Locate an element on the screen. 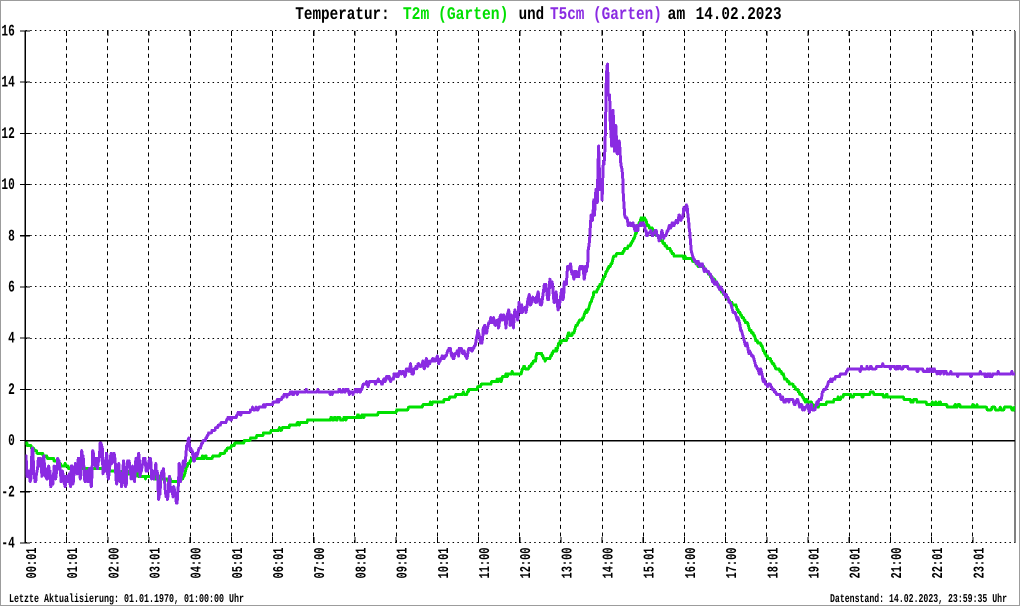  svg-text: Temperatur: is located at coordinates (342, 15).